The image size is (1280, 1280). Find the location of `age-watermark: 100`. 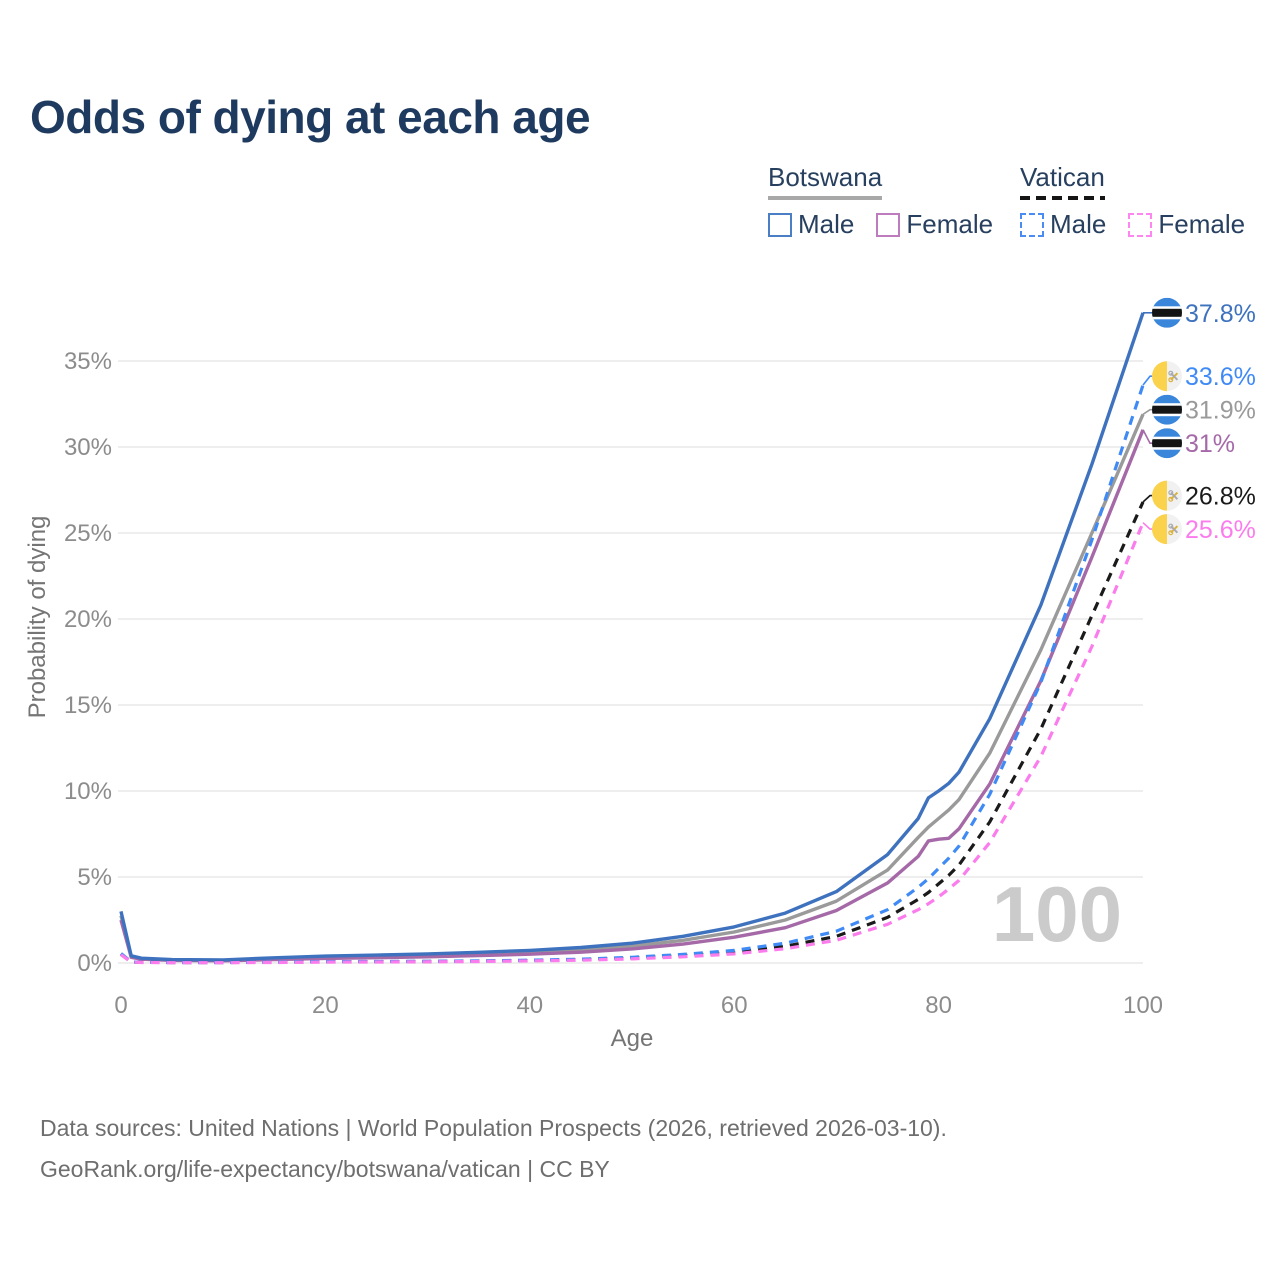

age-watermark: 100 is located at coordinates (1057, 914).